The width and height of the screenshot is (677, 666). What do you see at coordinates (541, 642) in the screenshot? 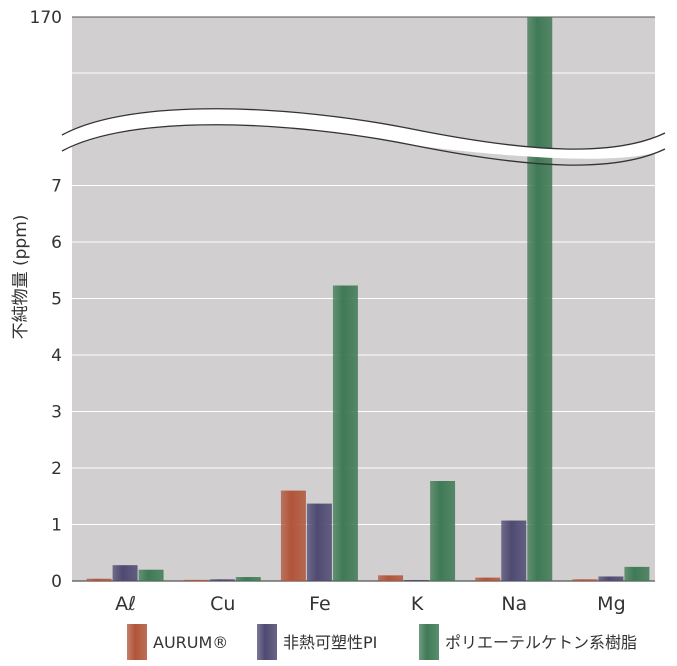
I see `legend-label: ポリエーテルケトン系樹脂` at bounding box center [541, 642].